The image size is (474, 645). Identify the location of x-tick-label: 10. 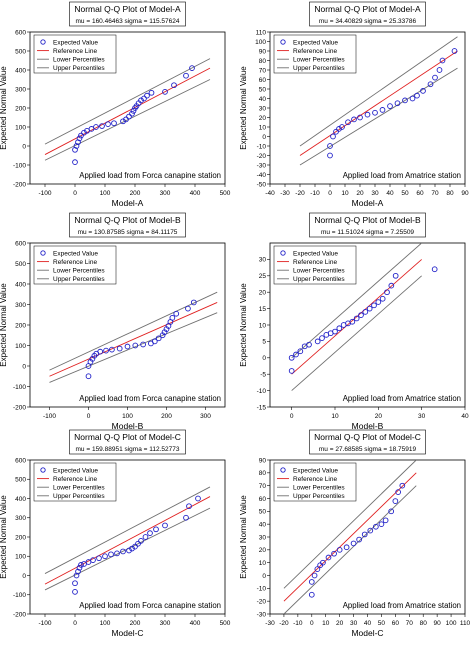
(345, 193).